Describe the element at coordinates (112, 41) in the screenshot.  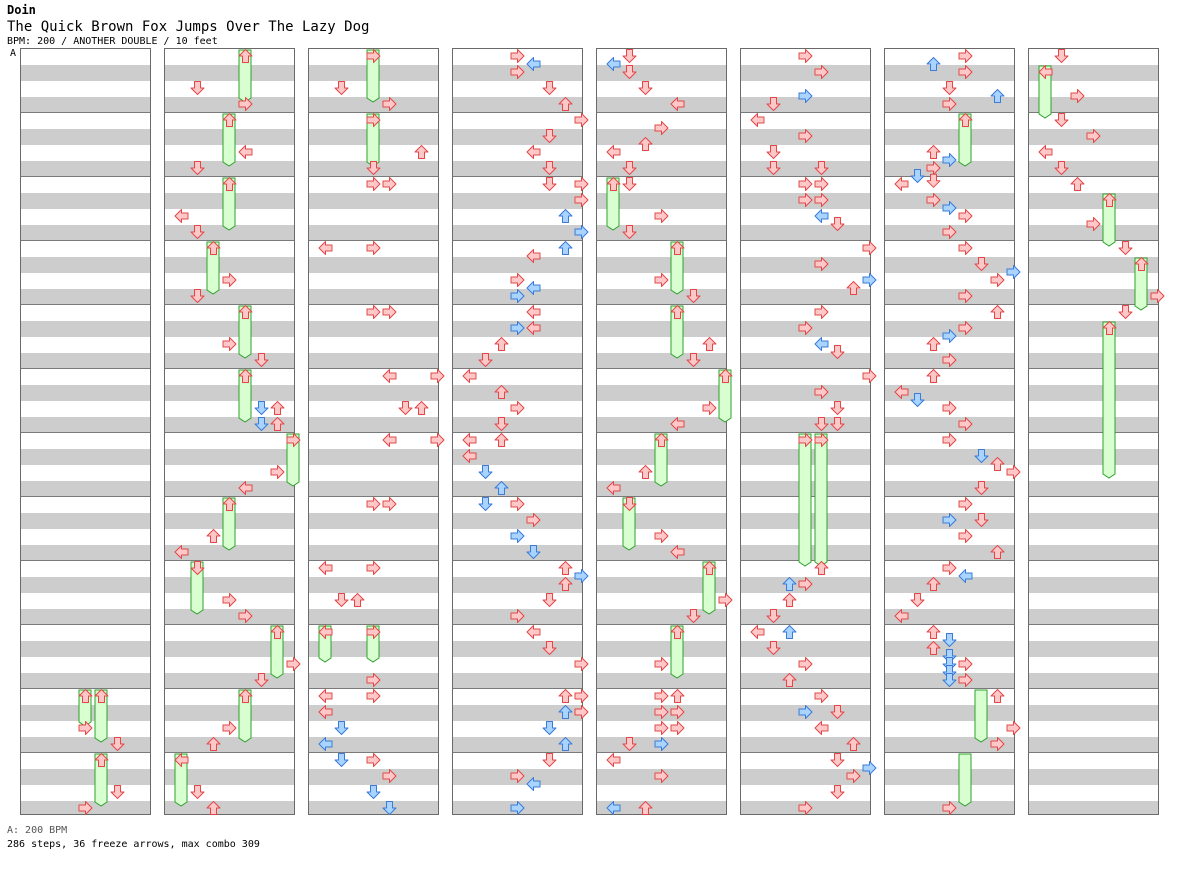
I see `chart-info: BPM: 200 / ANOTHER DOUBLE / 10 feet` at that location.